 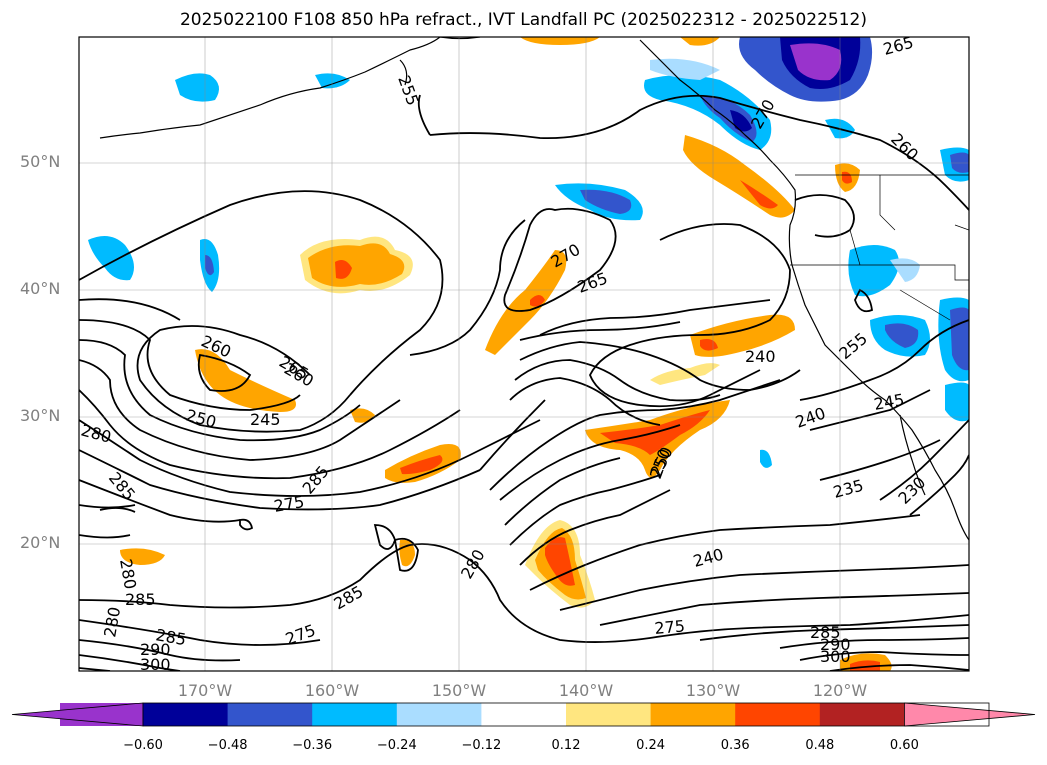 What do you see at coordinates (143, 745) in the screenshot?
I see `colorbar-tick-label: −0.60` at bounding box center [143, 745].